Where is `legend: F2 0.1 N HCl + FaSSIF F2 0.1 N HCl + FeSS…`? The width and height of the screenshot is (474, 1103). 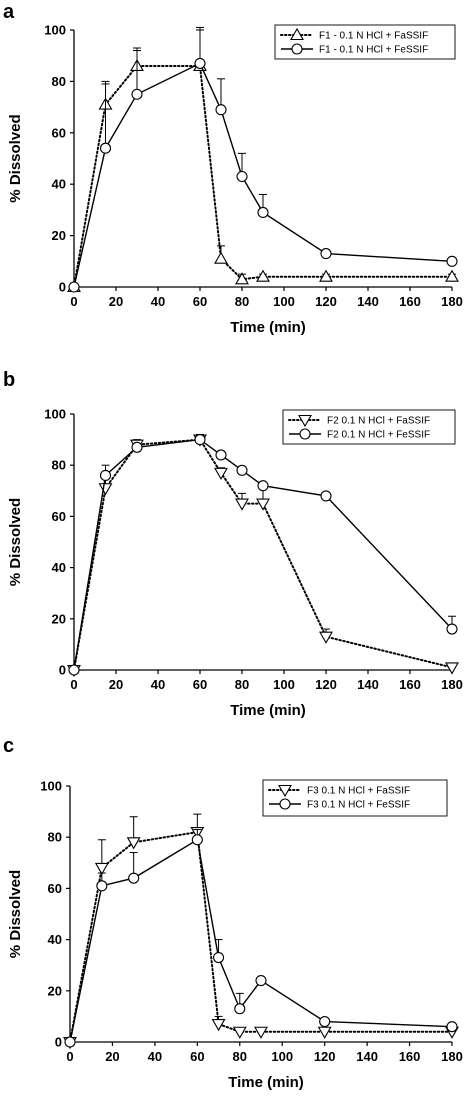 legend: F2 0.1 N HCl + FaSSIF F2 0.1 N HCl + FeSS… is located at coordinates (369, 427).